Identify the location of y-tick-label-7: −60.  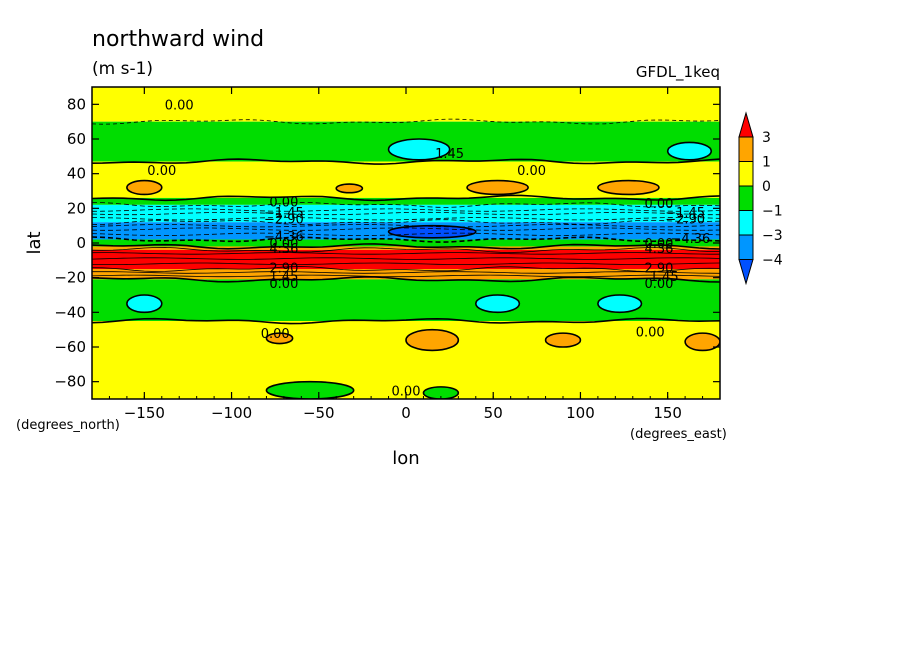
(70, 347).